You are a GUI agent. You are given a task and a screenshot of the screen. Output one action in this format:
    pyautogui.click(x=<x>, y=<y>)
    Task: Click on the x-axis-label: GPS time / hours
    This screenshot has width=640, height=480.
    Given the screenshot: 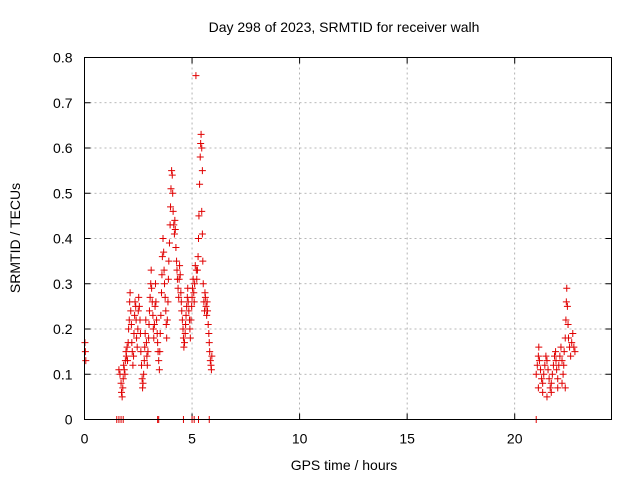 What is the action you would take?
    pyautogui.click(x=344, y=465)
    